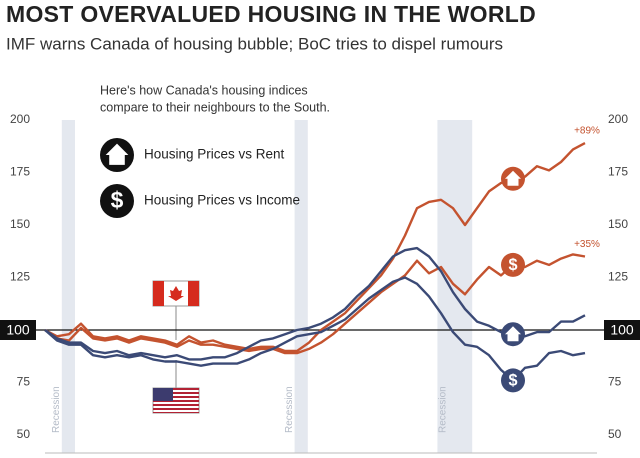 Image resolution: width=640 pixels, height=458 pixels. I want to click on chart-title: MOST OVERVALUED HOUSING IN THE WORLD, so click(271, 14).